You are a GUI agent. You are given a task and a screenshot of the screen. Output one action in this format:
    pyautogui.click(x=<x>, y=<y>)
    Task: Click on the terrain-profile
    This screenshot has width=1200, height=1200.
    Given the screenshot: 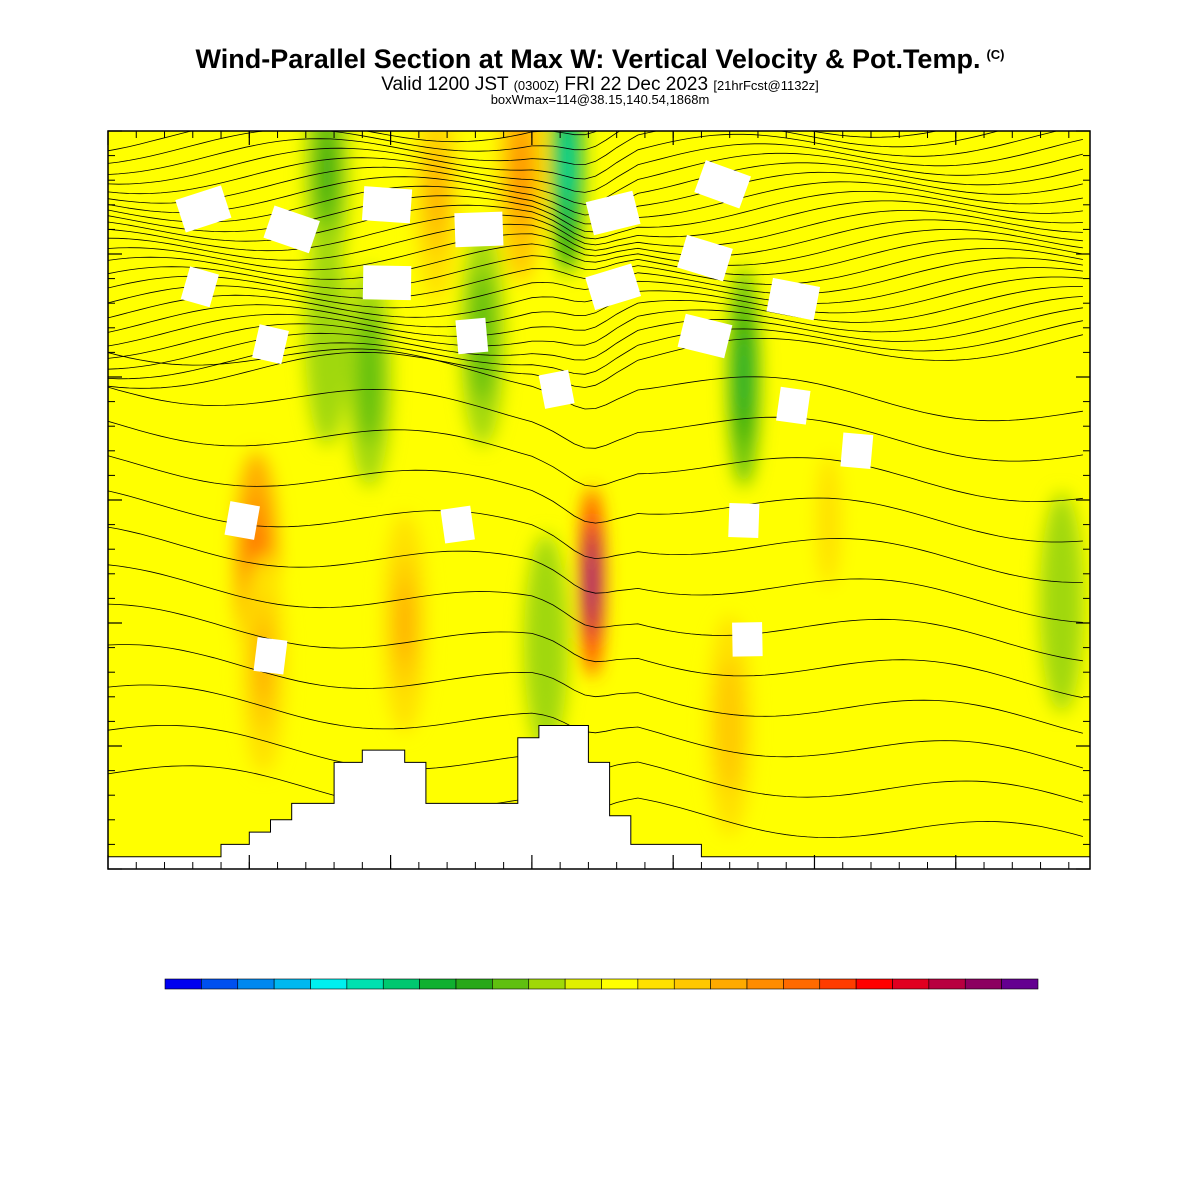 What is the action you would take?
    pyautogui.click(x=599, y=797)
    